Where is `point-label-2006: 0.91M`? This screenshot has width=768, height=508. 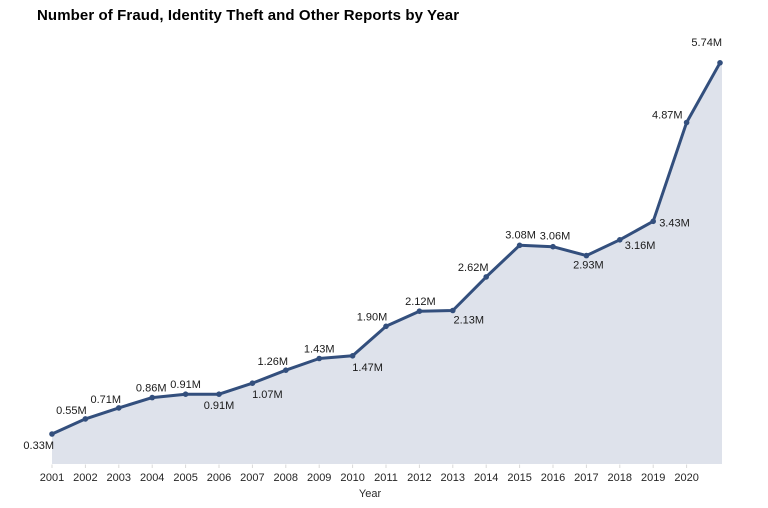
point-label-2006: 0.91M is located at coordinates (219, 406).